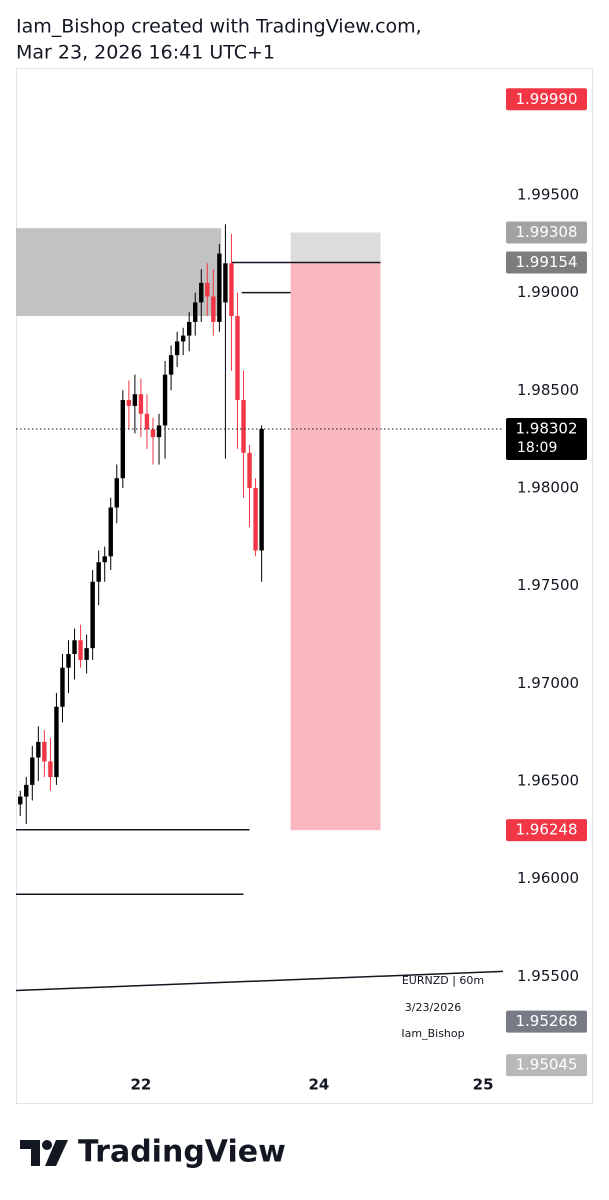  I want to click on price-label: 1.99308, so click(546, 232).